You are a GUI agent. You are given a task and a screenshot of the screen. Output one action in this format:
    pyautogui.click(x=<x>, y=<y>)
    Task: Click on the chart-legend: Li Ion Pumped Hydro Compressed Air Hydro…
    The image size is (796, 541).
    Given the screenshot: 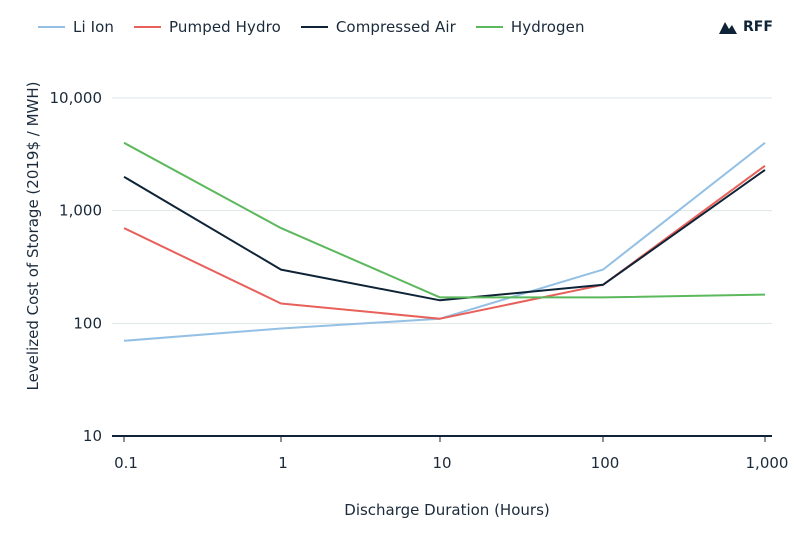 What is the action you would take?
    pyautogui.click(x=321, y=27)
    